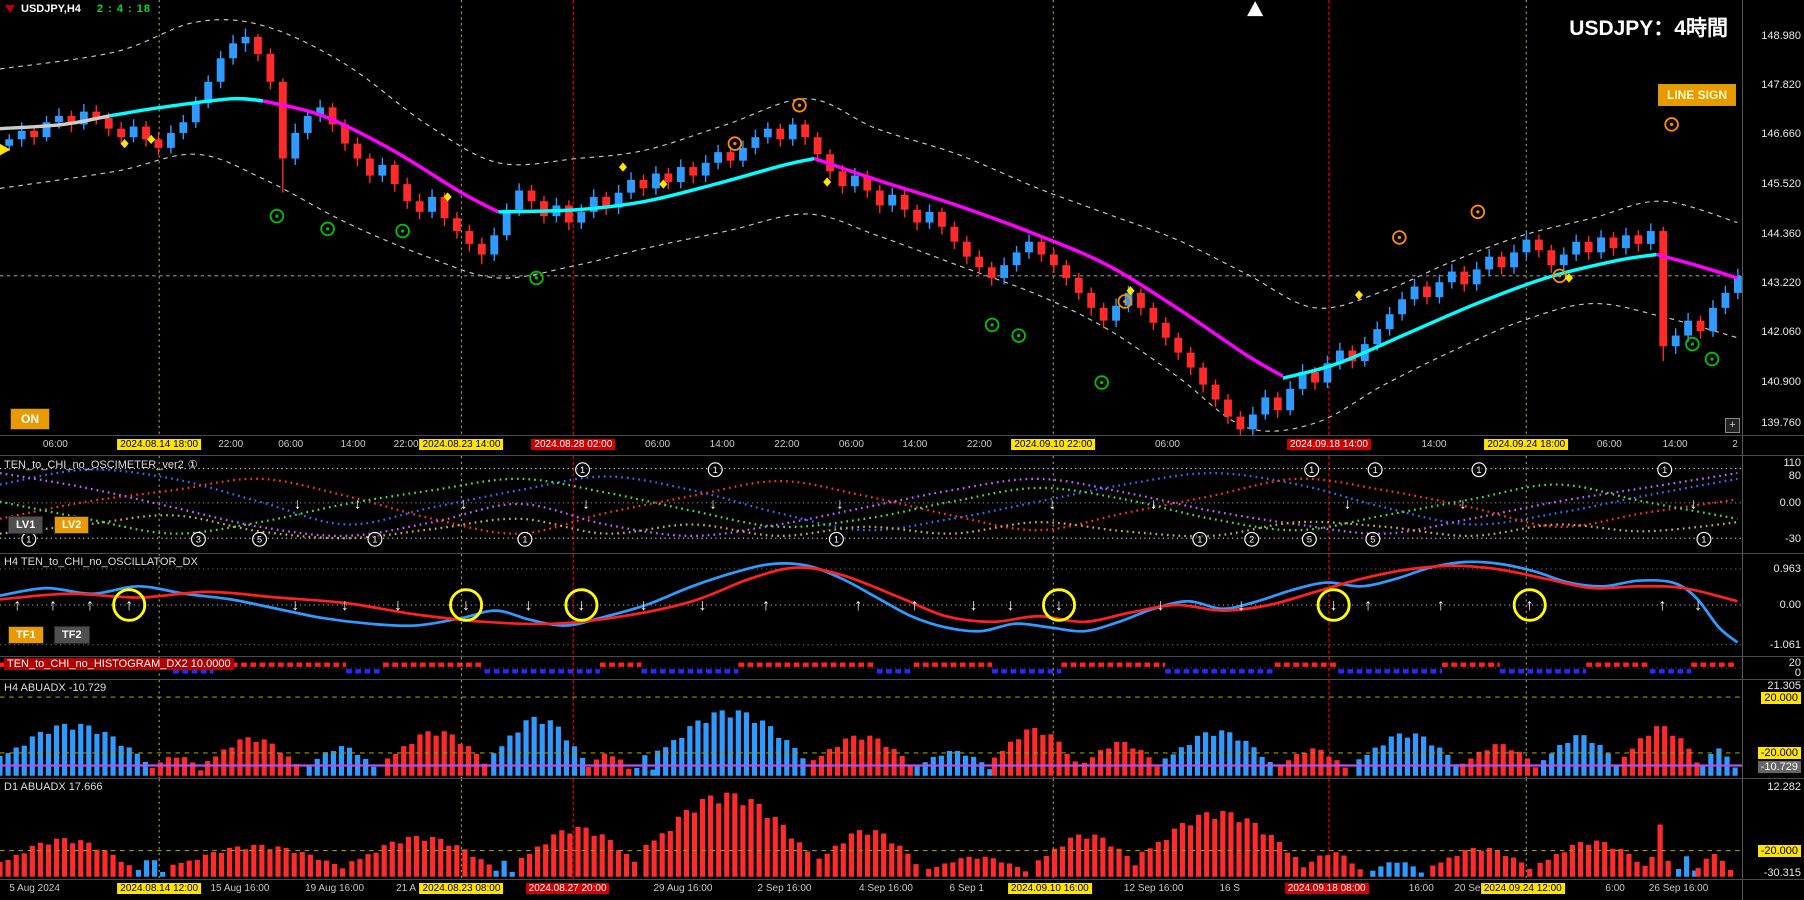  I want to click on lv2-button: LV2, so click(72, 525).